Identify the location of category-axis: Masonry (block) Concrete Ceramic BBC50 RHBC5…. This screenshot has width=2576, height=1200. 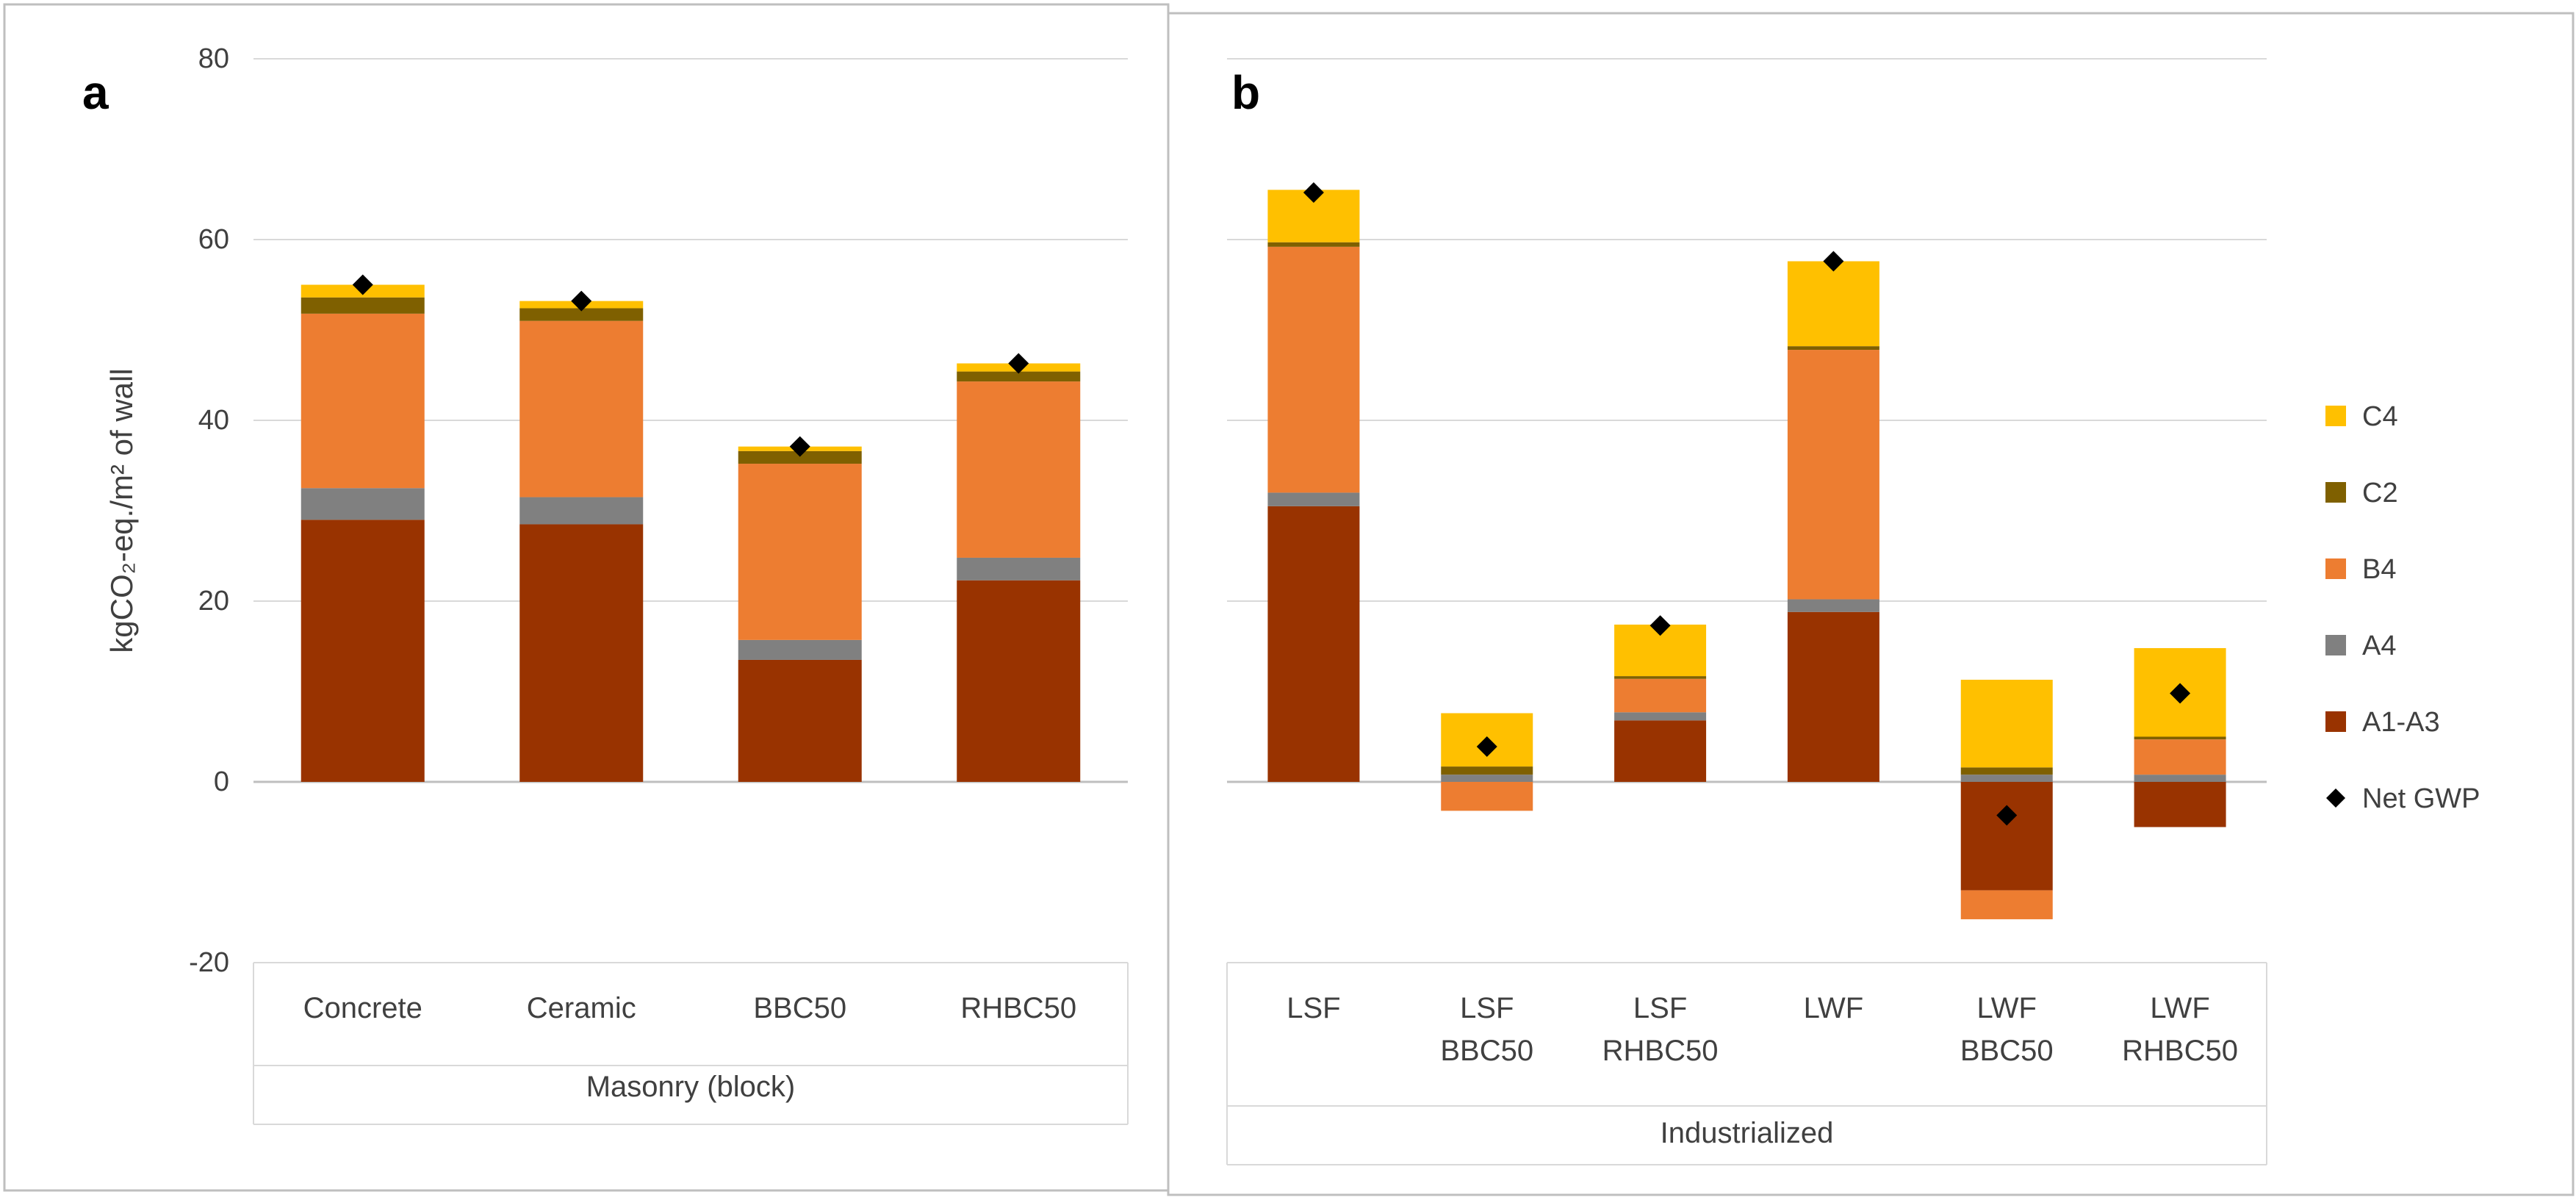
(1260, 1064).